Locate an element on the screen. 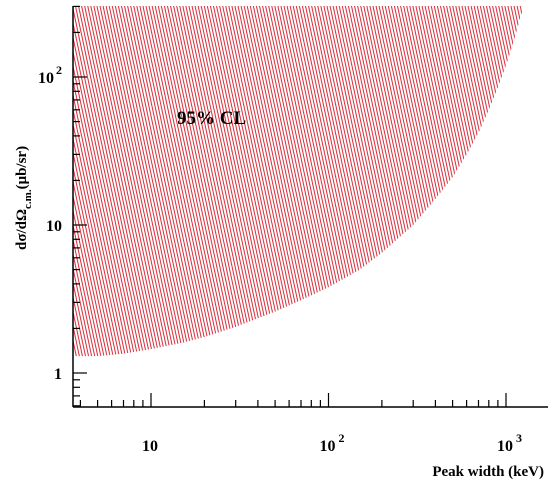 The image size is (548, 483). x-tick-label: 10 2 is located at coordinates (332, 443).